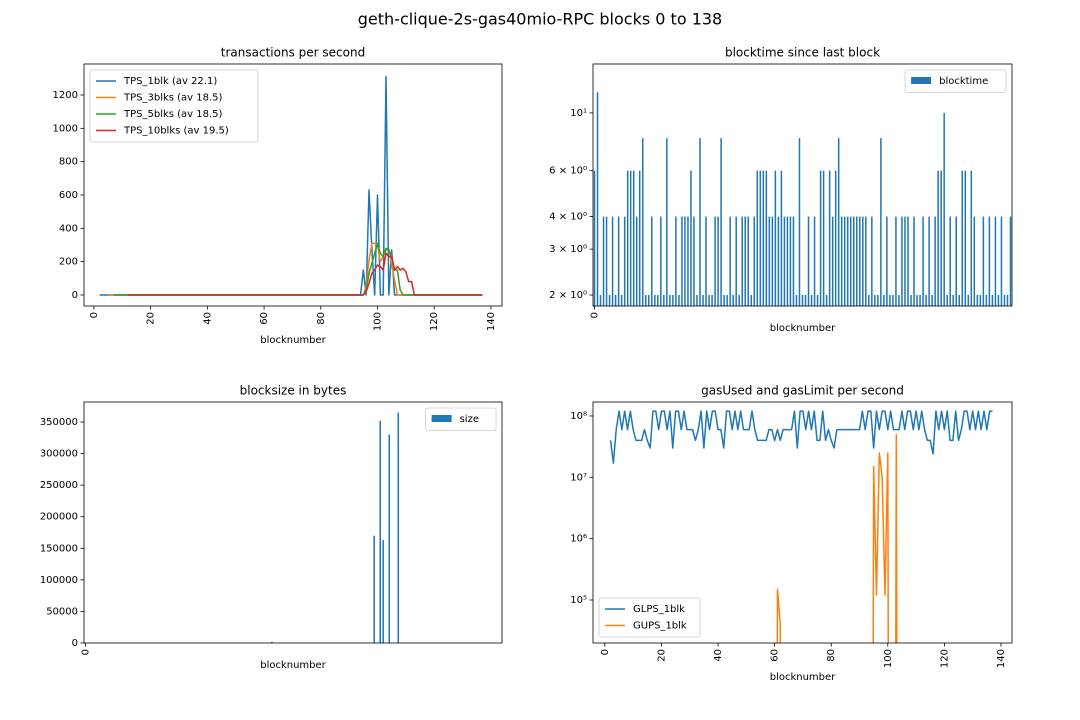  What do you see at coordinates (955, 81) in the screenshot?
I see `legend: blocktime` at bounding box center [955, 81].